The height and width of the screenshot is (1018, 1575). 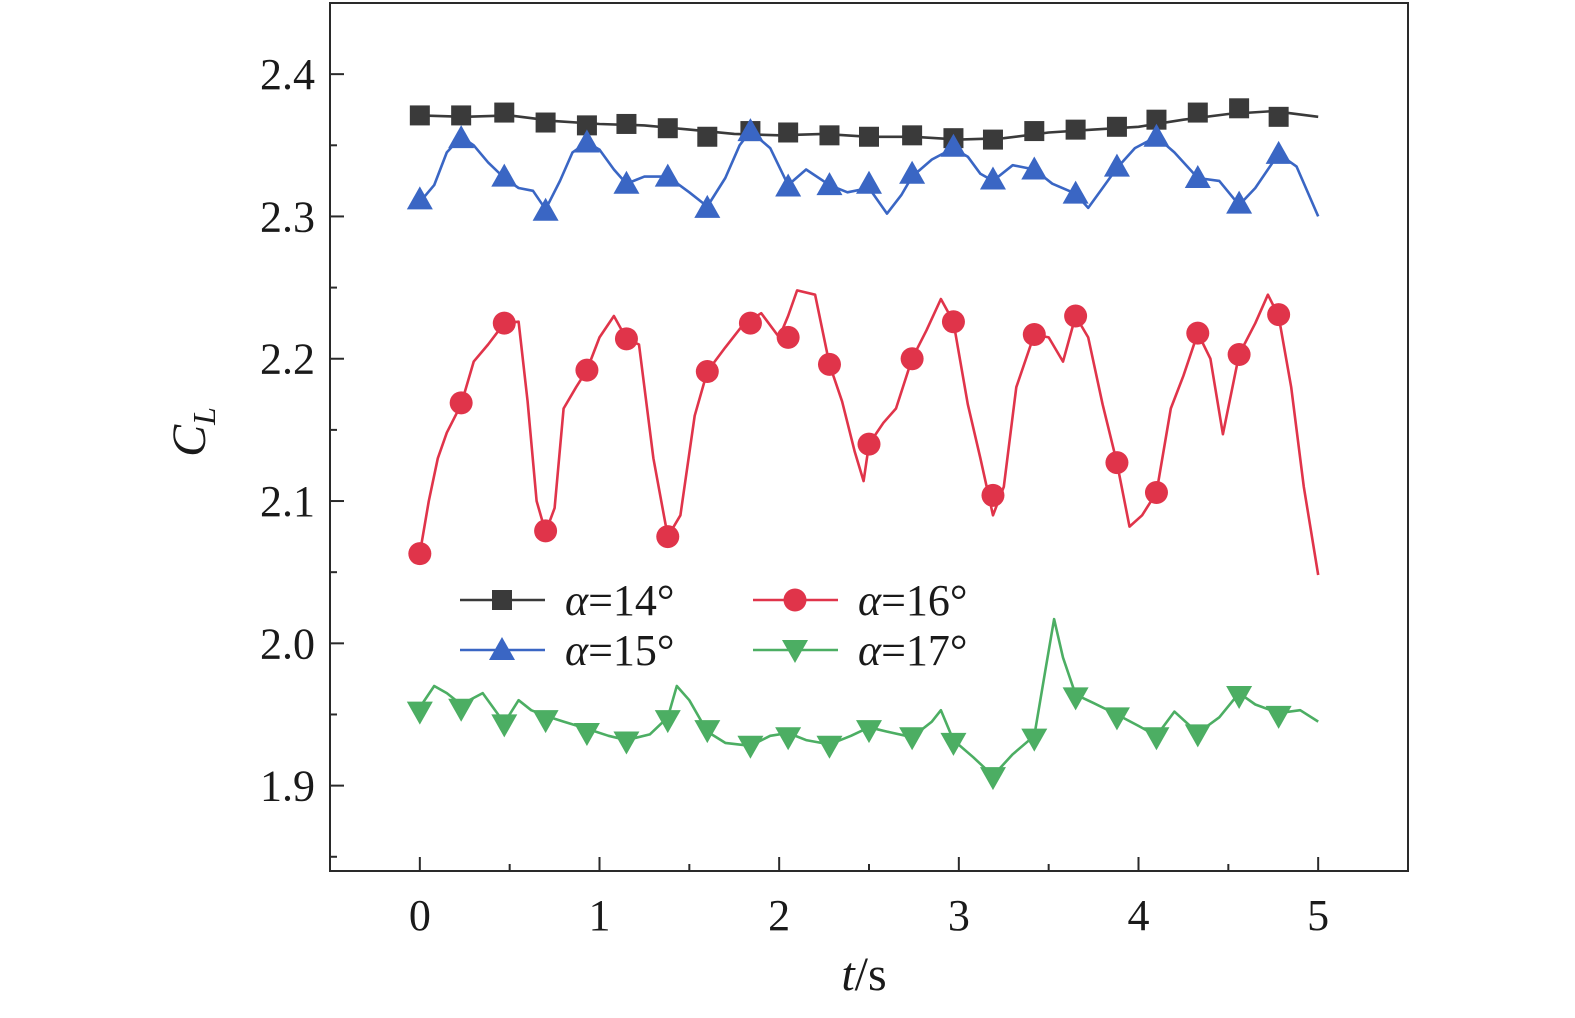 I want to click on y-tick-label: 2.3, so click(x=287, y=216).